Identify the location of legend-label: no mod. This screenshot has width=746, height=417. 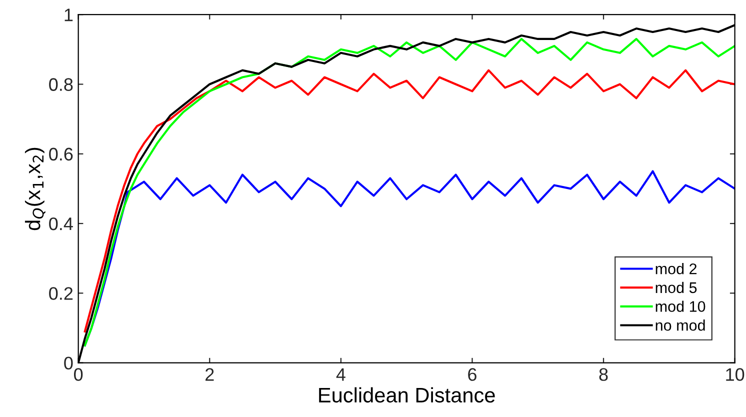
(680, 325).